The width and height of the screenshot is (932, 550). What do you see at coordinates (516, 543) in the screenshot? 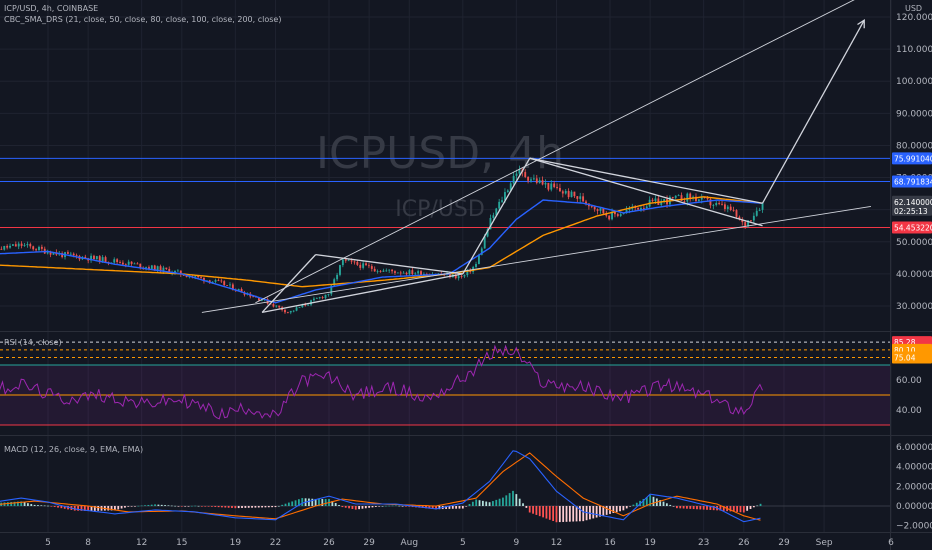
I see `time-tick-10: 9` at bounding box center [516, 543].